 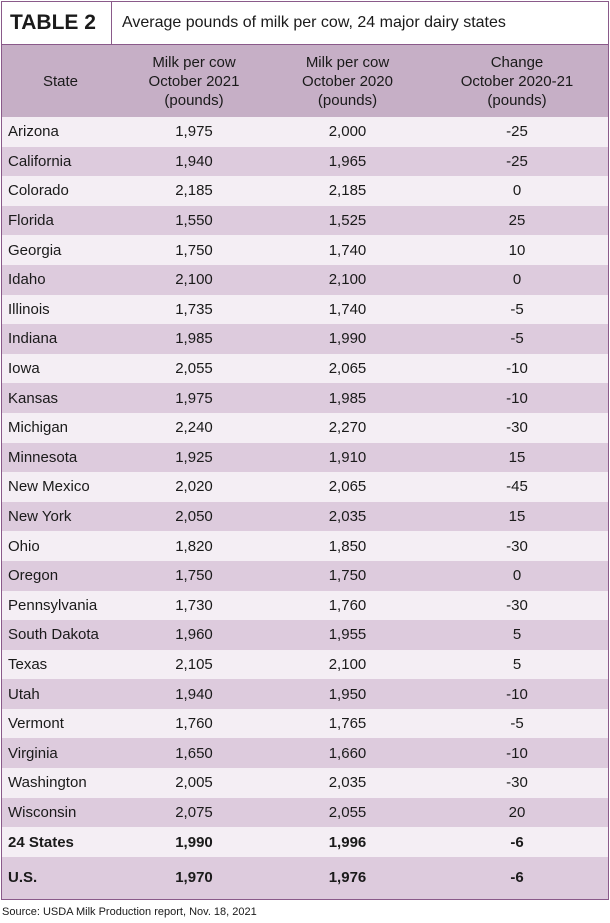 What do you see at coordinates (60, 664) in the screenshot?
I see `row-label: Texas` at bounding box center [60, 664].